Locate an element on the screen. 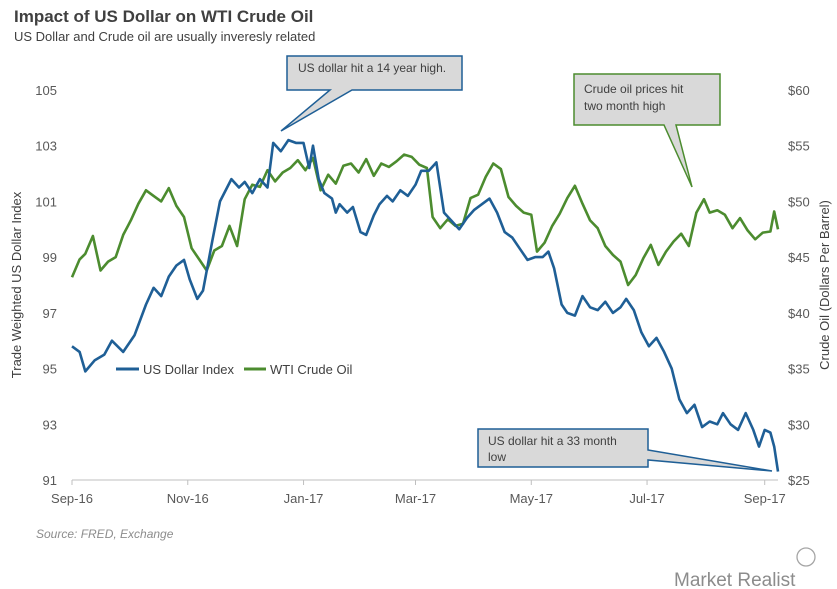 This screenshot has width=837, height=589. chart-title: Impact of US Dollar on WTI Crude Oil is located at coordinates (163, 16).